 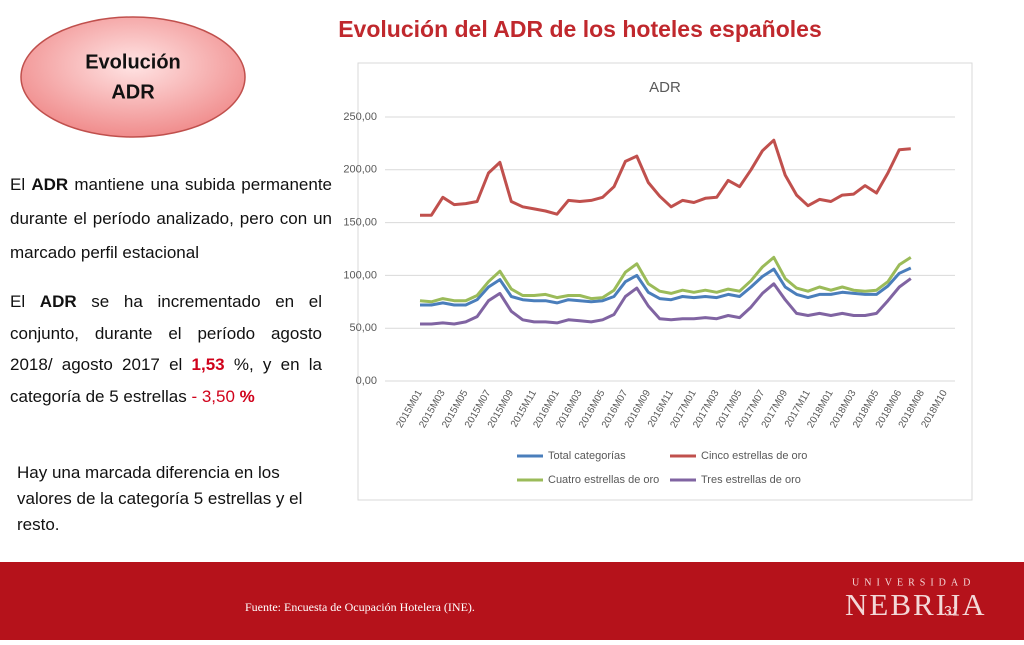 What do you see at coordinates (366, 381) in the screenshot?
I see `y-tick-label: 0,00` at bounding box center [366, 381].